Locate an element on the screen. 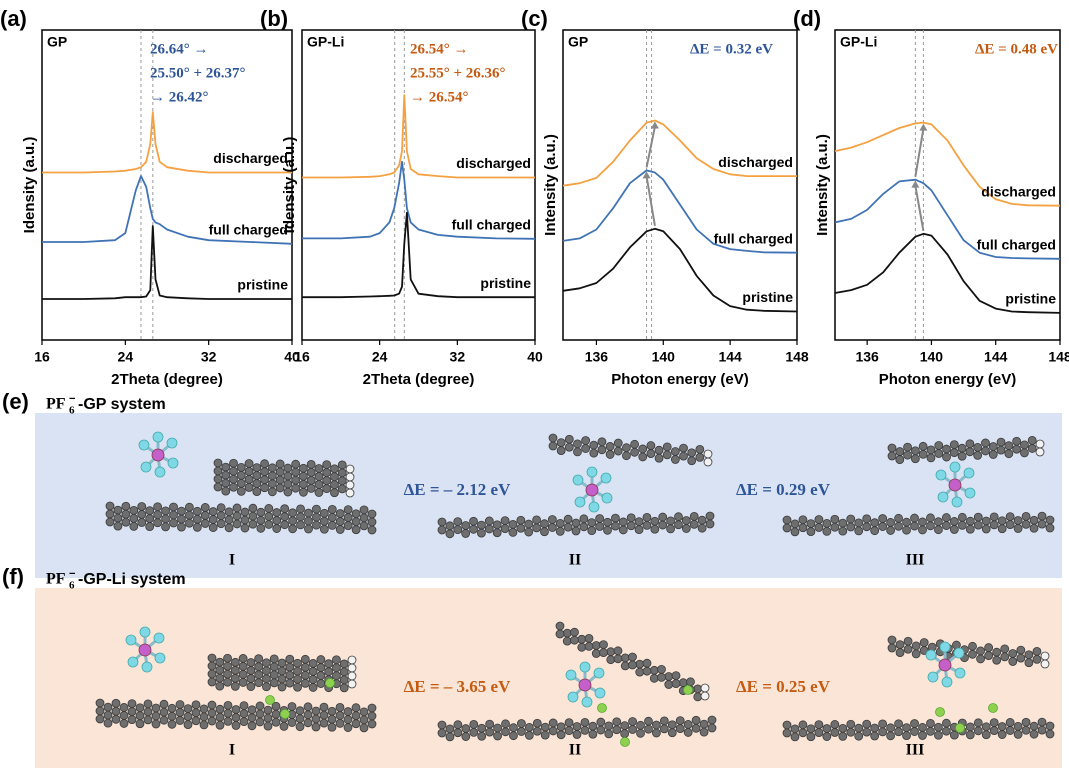 This screenshot has width=1069, height=770. series-label: discharged is located at coordinates (493, 163).